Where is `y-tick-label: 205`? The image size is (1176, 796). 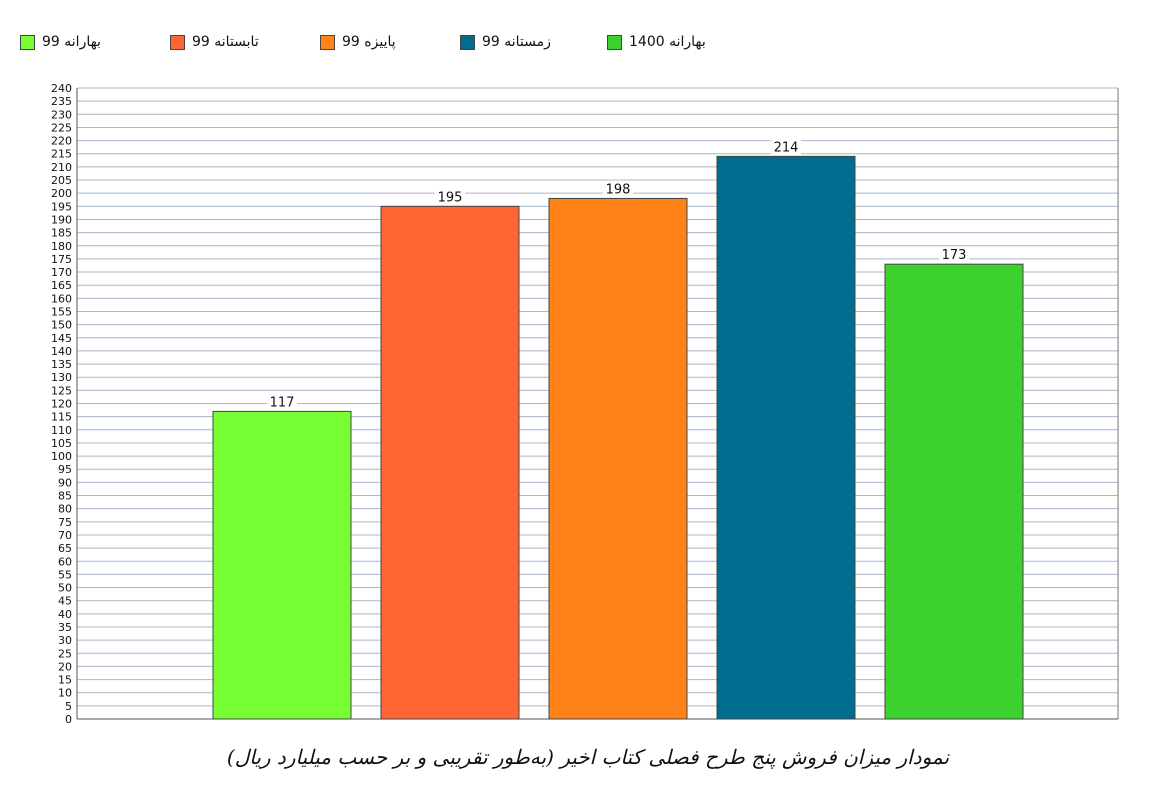
y-tick-label: 205 is located at coordinates (61, 180).